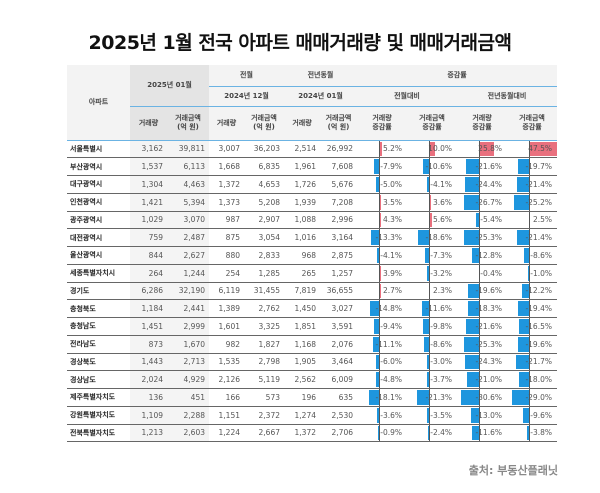  I want to click on change-value: -3.5%, so click(441, 415).